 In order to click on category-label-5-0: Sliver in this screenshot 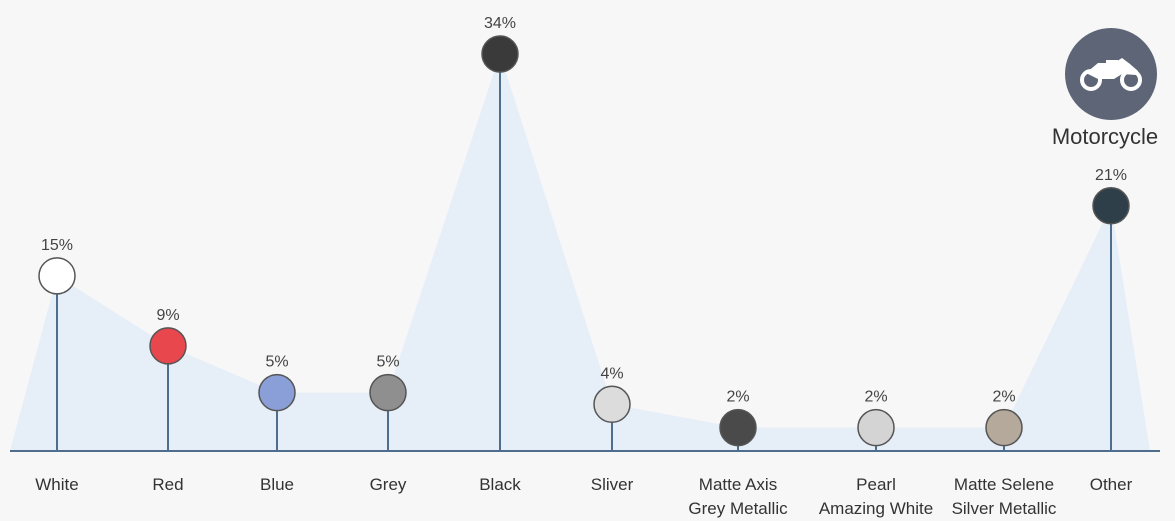, I will do `click(612, 484)`.